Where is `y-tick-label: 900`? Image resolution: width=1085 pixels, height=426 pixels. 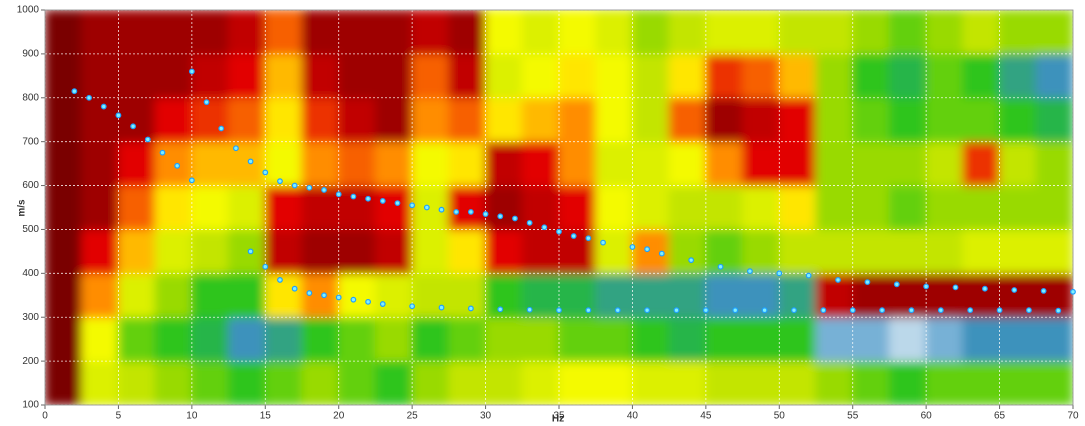 y-tick-label: 900 is located at coordinates (30, 54).